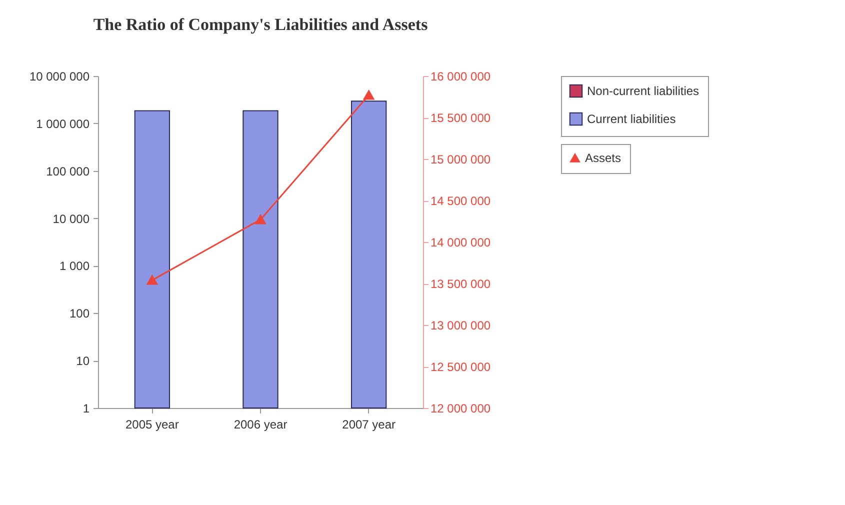 This screenshot has height=505, width=845. I want to click on y-tick-label: 10 000, so click(71, 219).